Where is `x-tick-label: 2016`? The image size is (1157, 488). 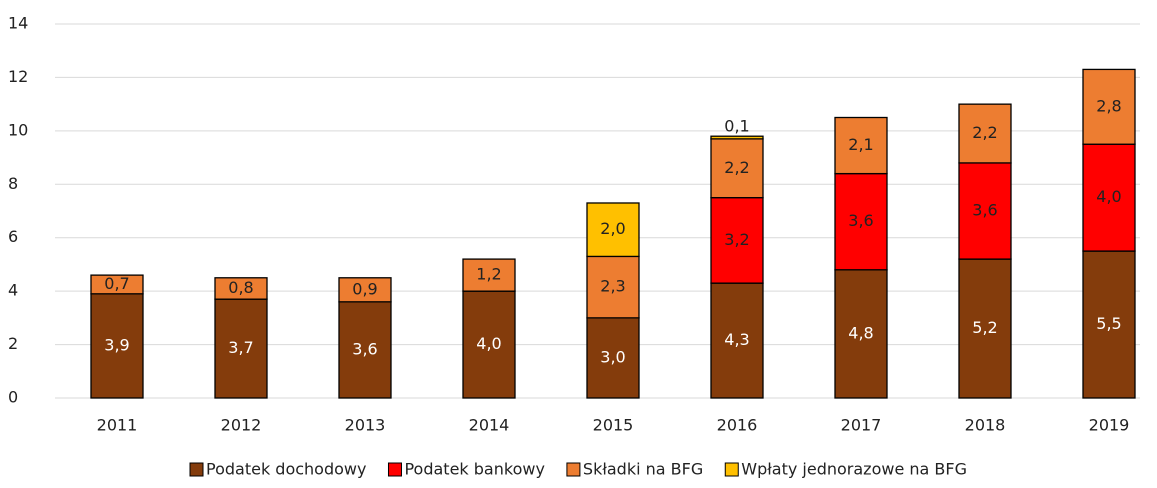
x-tick-label: 2016 is located at coordinates (737, 425).